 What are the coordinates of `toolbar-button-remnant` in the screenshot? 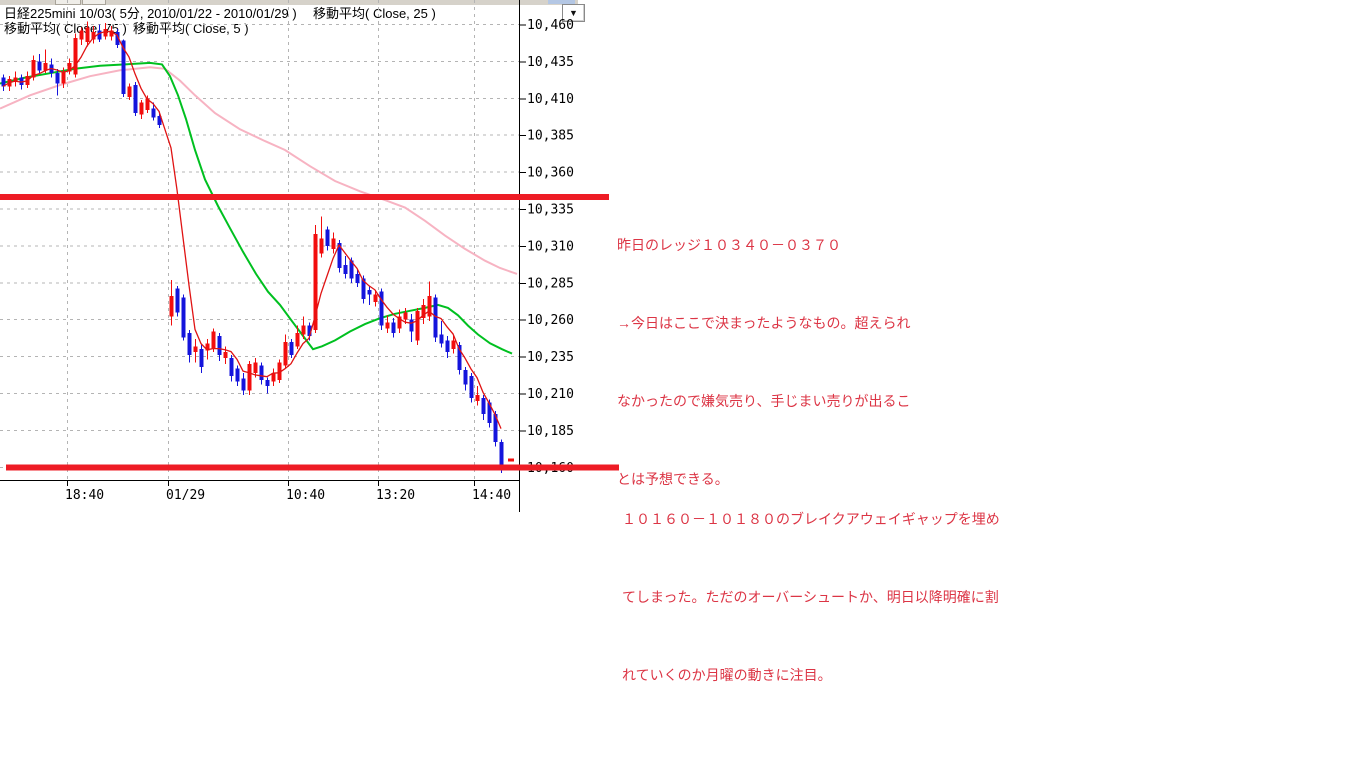 It's located at (94, 2).